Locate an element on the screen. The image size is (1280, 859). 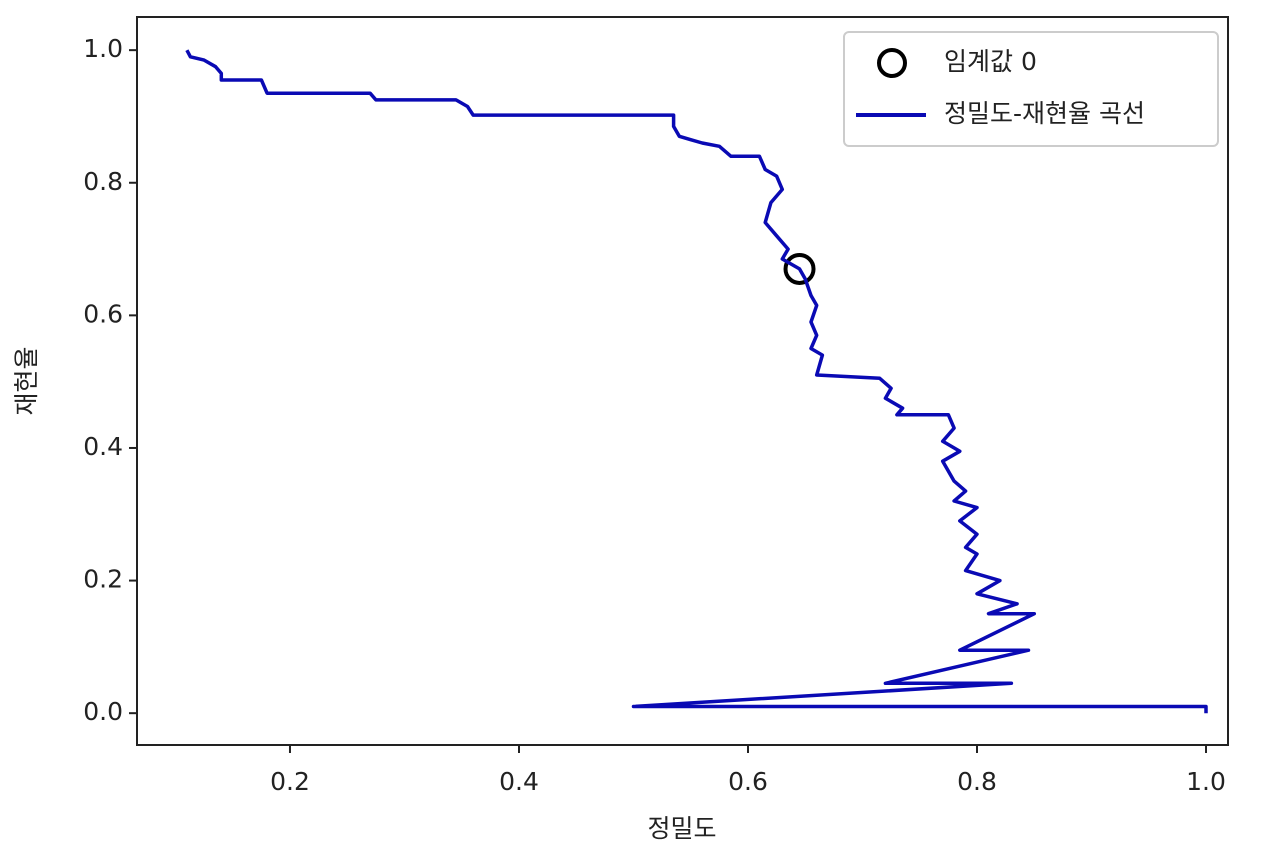
x-tick-label: 0.4 is located at coordinates (519, 781).